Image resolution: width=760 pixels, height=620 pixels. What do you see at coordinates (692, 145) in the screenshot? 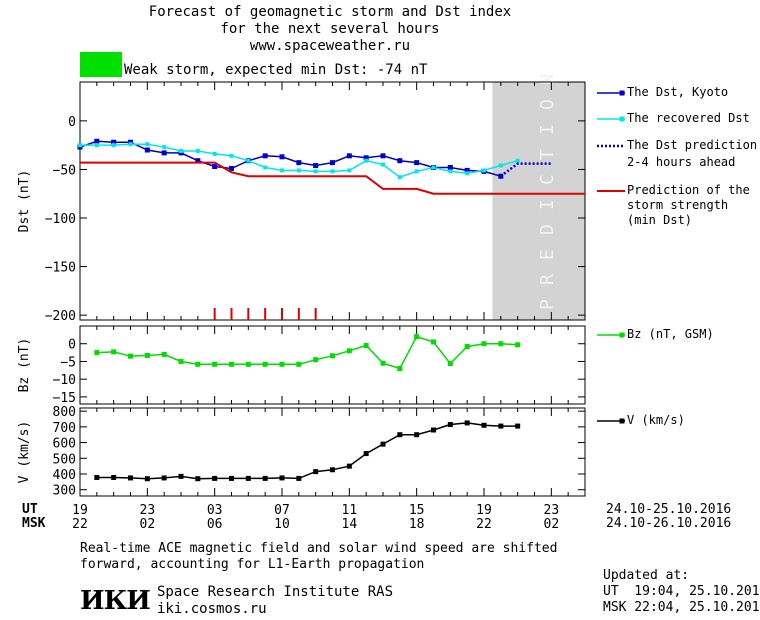
I see `legend-dst-prediction-1: The Dst prediction` at bounding box center [692, 145].